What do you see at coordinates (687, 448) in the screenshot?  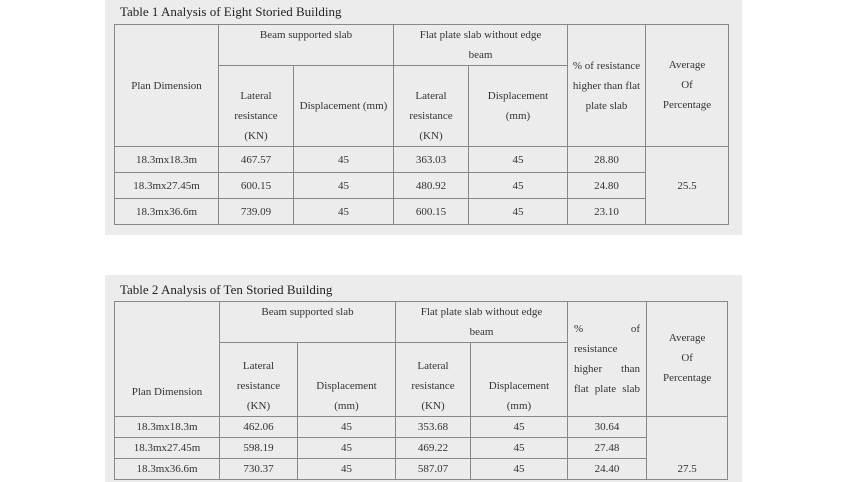 I see `cell-average: 27.5` at bounding box center [687, 448].